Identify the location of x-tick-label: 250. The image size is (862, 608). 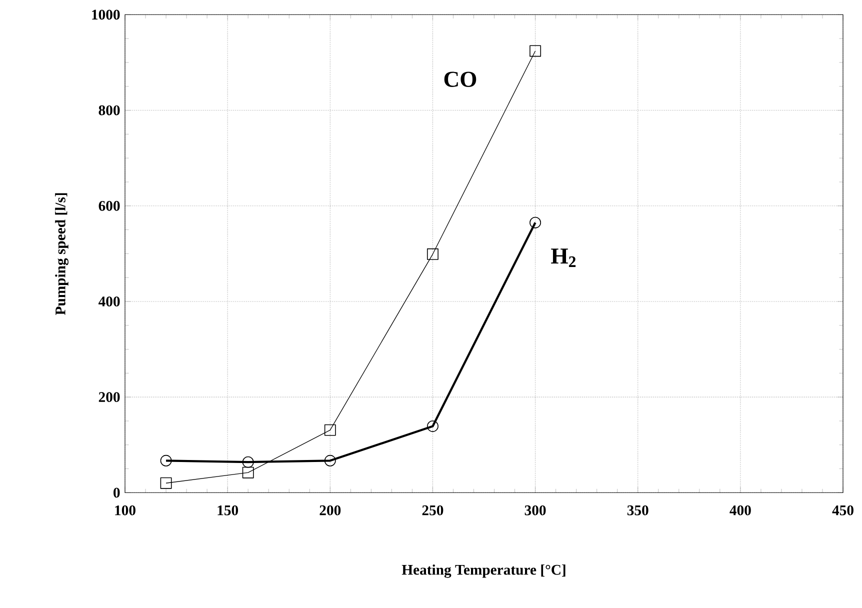
(433, 510).